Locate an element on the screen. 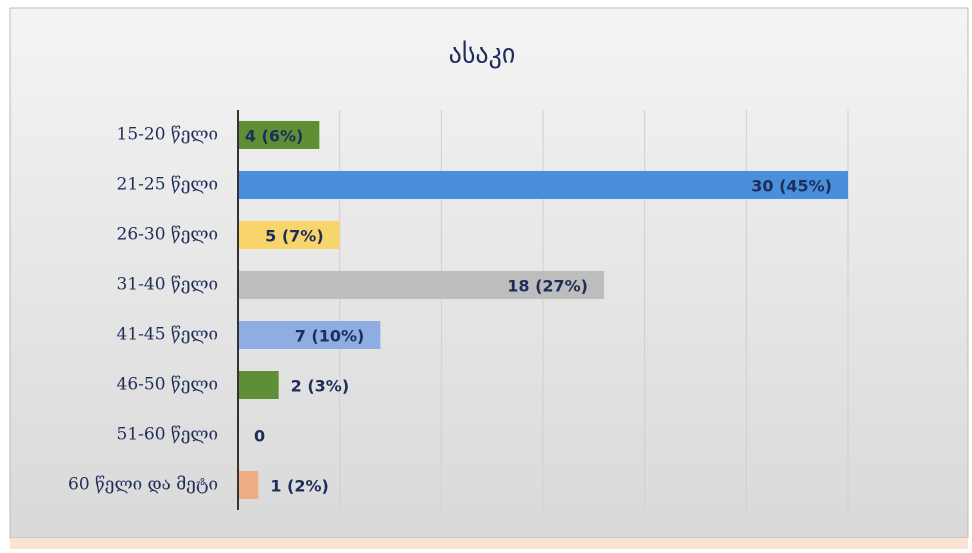 This screenshot has height=553, width=972. y-tick-label: 41-45 წელი is located at coordinates (167, 335).